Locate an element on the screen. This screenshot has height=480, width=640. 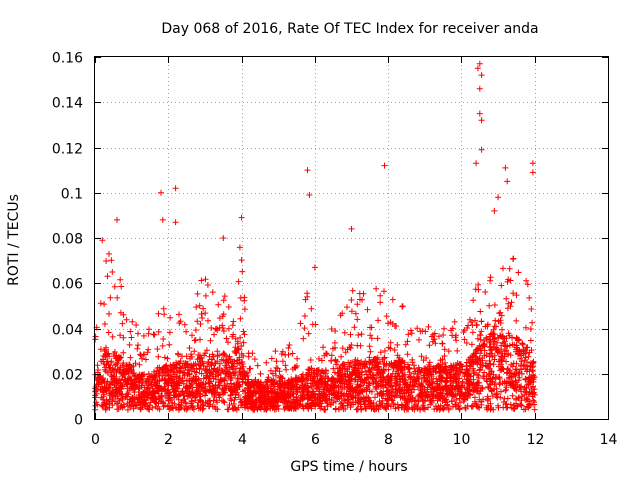
y-tick-label: 0.14 is located at coordinates (67, 104).